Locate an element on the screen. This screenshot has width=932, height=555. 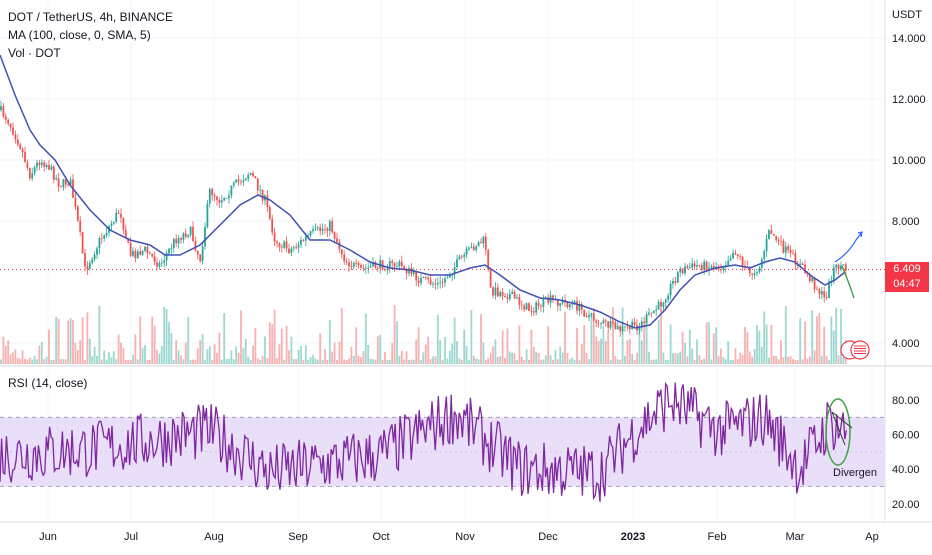
ma-legend: MA (100, close, 0, SMA, 5) is located at coordinates (79, 35).